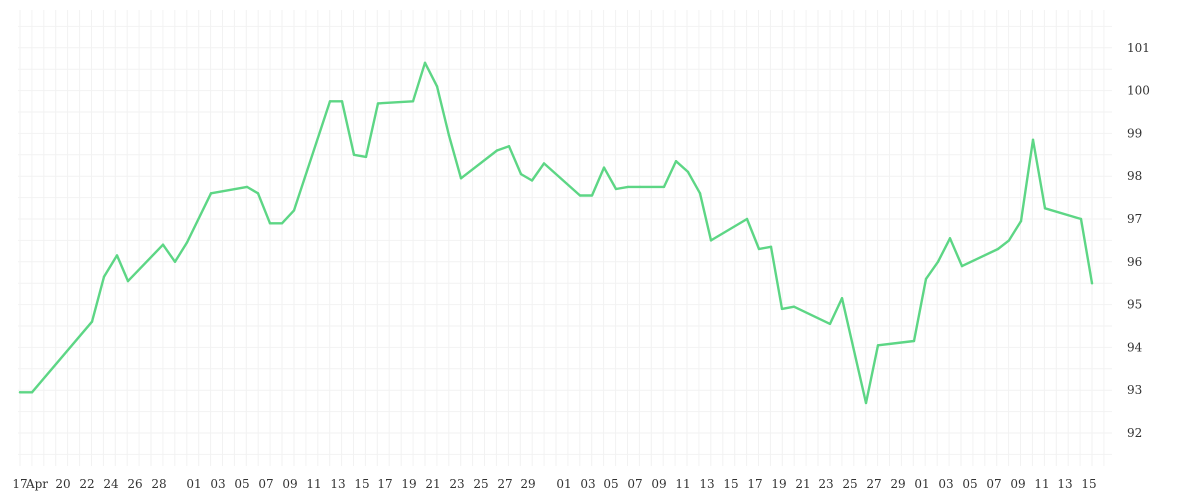 This screenshot has height=500, width=1200. Describe the element at coordinates (408, 484) in the screenshot. I see `x-tick-label: 19` at that location.